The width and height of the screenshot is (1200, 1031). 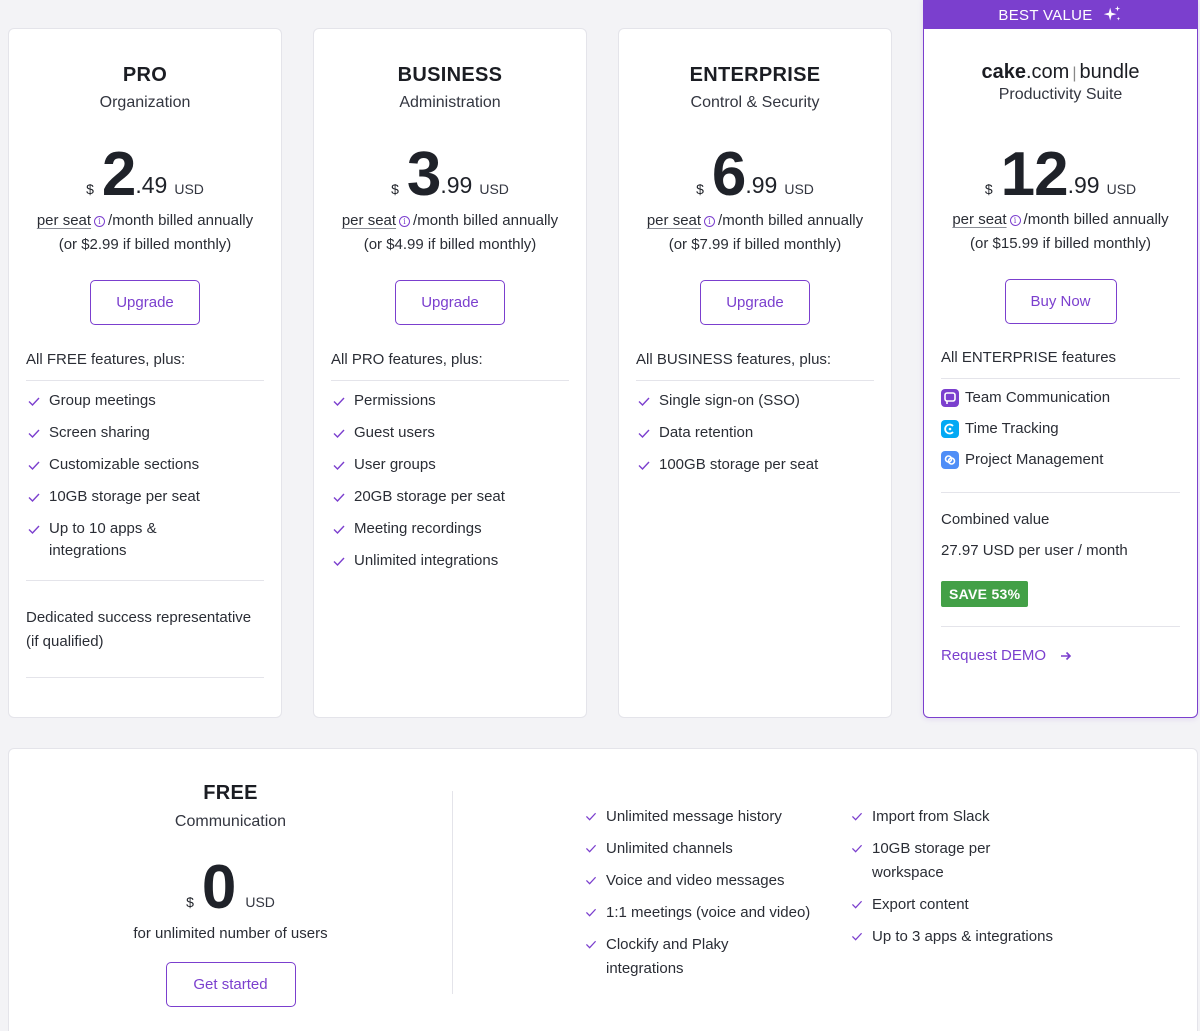 I want to click on list-item: 10GB storage per workspace, so click(x=964, y=861).